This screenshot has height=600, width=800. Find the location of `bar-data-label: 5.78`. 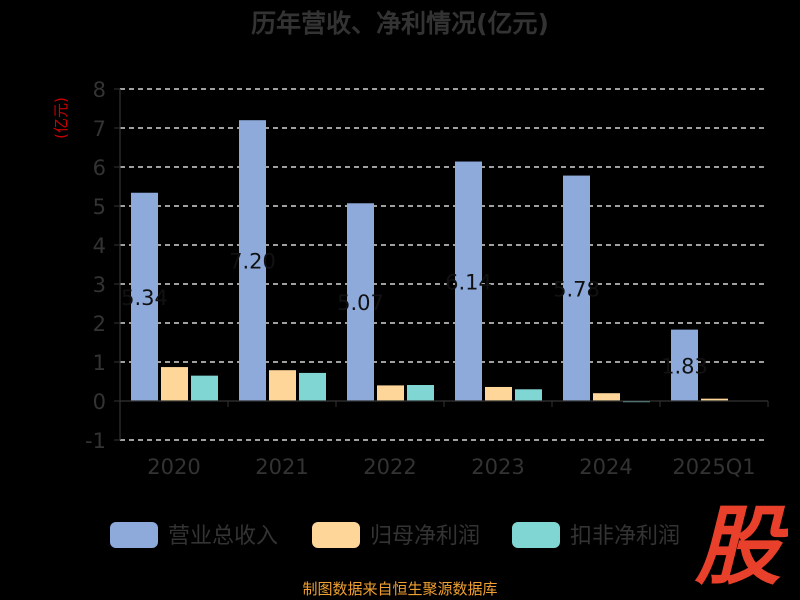

bar-data-label: 5.78 is located at coordinates (576, 289).